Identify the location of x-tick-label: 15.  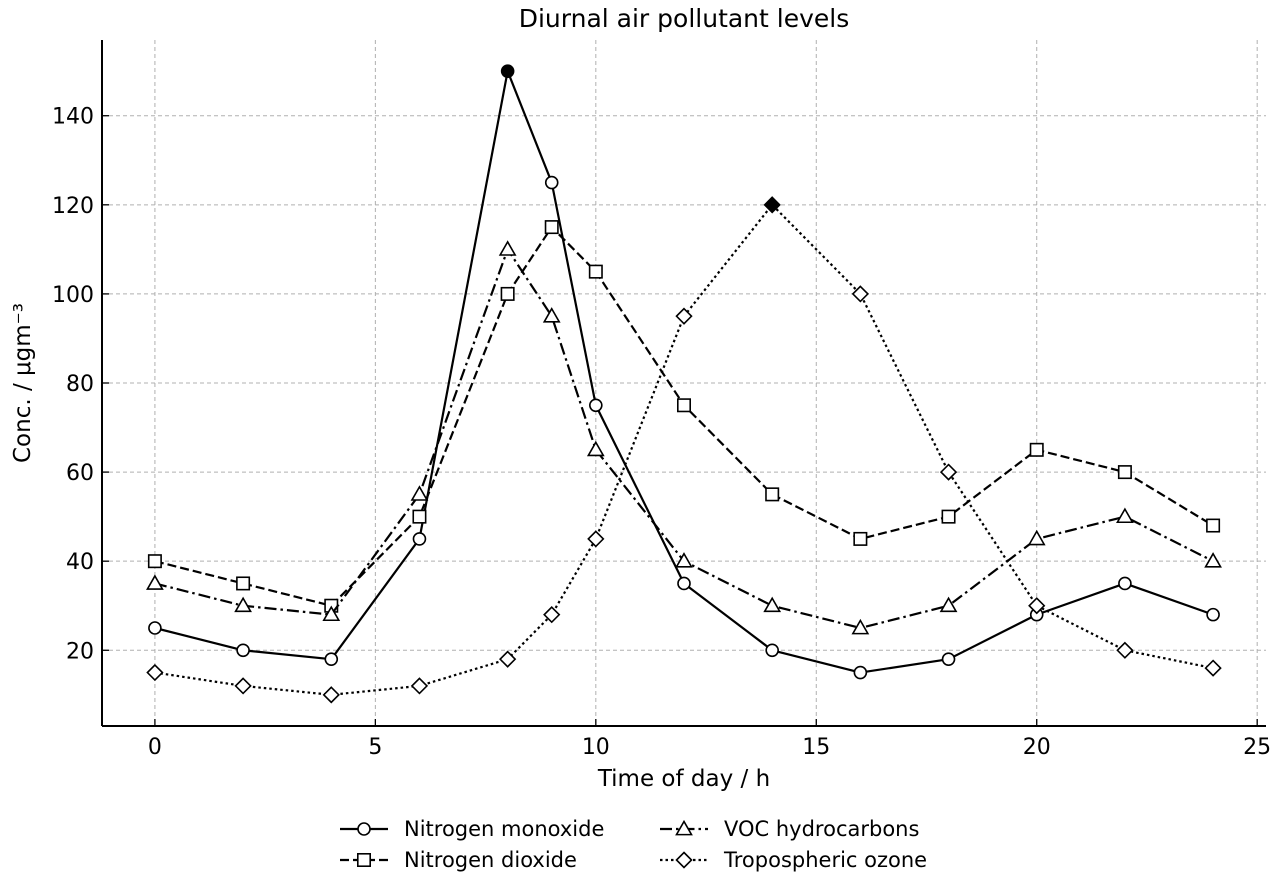
(816, 747).